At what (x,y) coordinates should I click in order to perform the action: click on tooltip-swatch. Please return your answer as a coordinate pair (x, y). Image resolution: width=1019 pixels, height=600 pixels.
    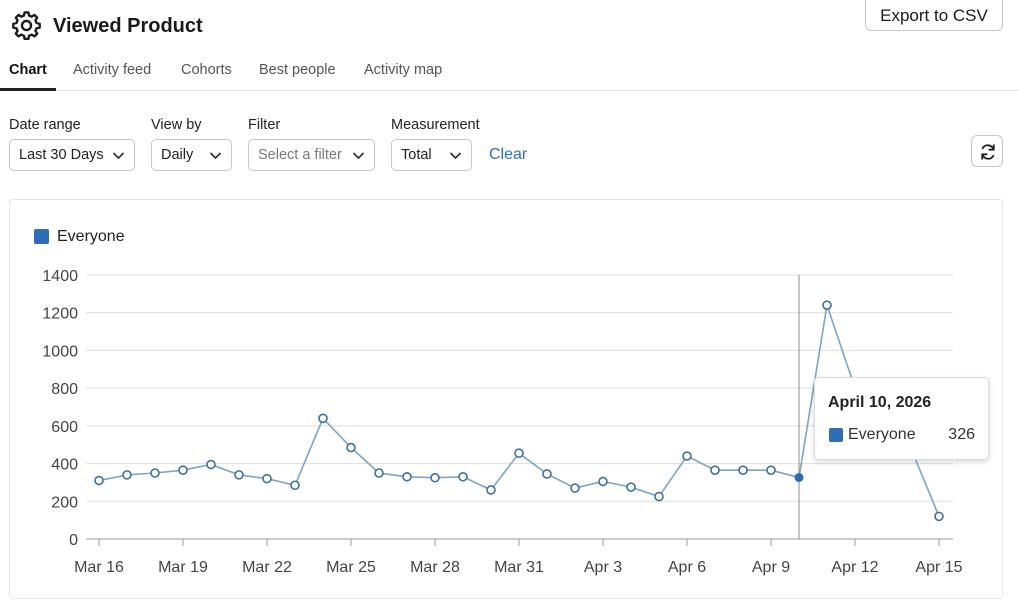
    Looking at the image, I should click on (836, 435).